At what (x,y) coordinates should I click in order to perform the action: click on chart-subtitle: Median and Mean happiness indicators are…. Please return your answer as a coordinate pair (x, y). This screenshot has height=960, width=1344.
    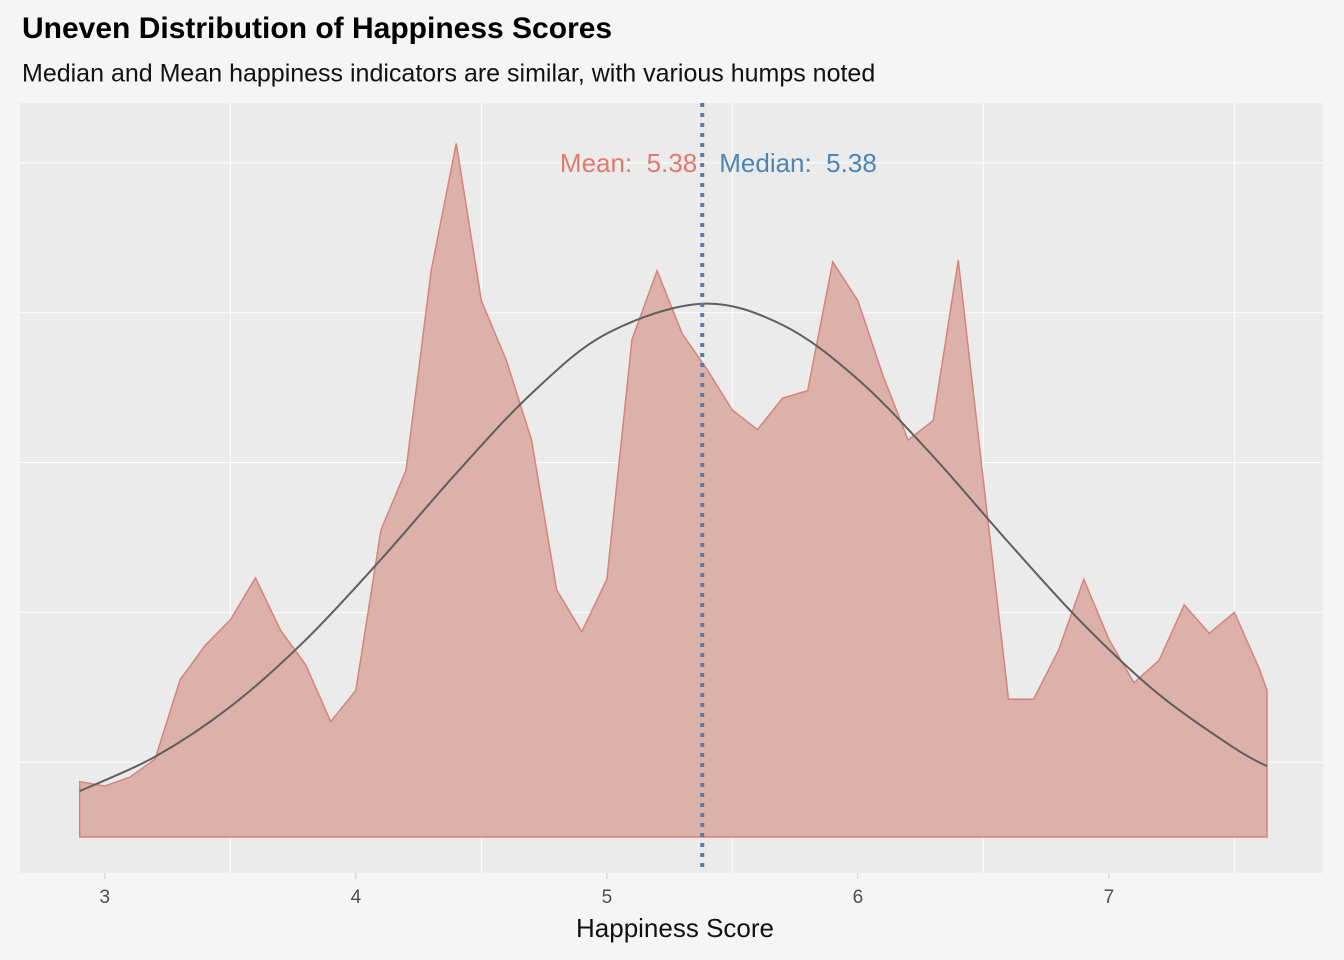
    Looking at the image, I should click on (448, 74).